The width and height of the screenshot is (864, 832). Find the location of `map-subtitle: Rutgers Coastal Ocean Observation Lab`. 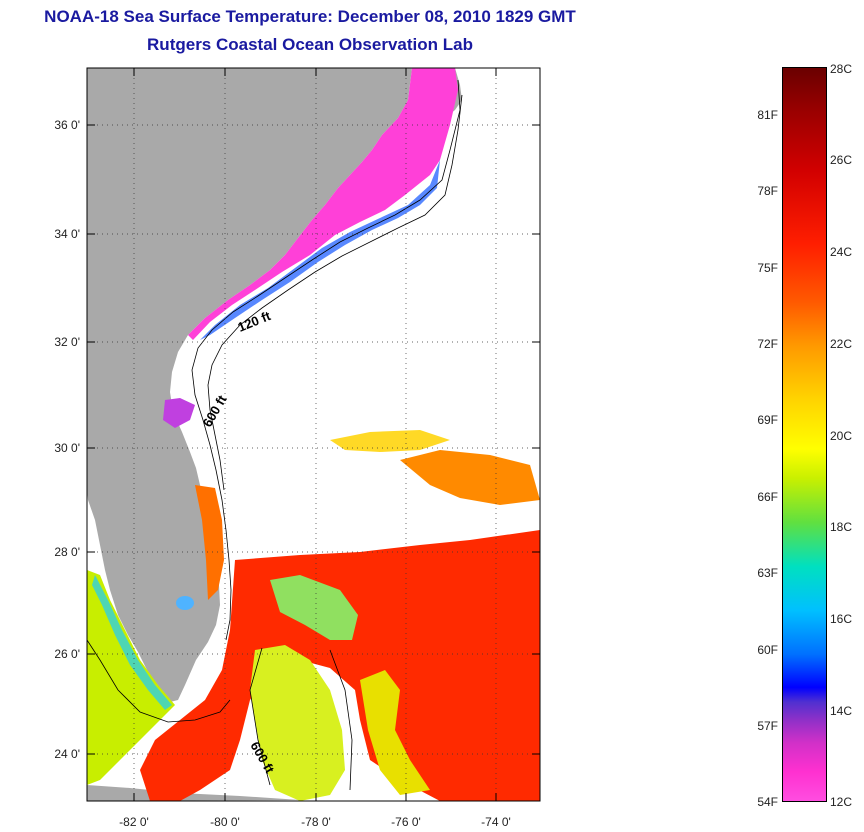

map-subtitle: Rutgers Coastal Ocean Observation Lab is located at coordinates (310, 44).